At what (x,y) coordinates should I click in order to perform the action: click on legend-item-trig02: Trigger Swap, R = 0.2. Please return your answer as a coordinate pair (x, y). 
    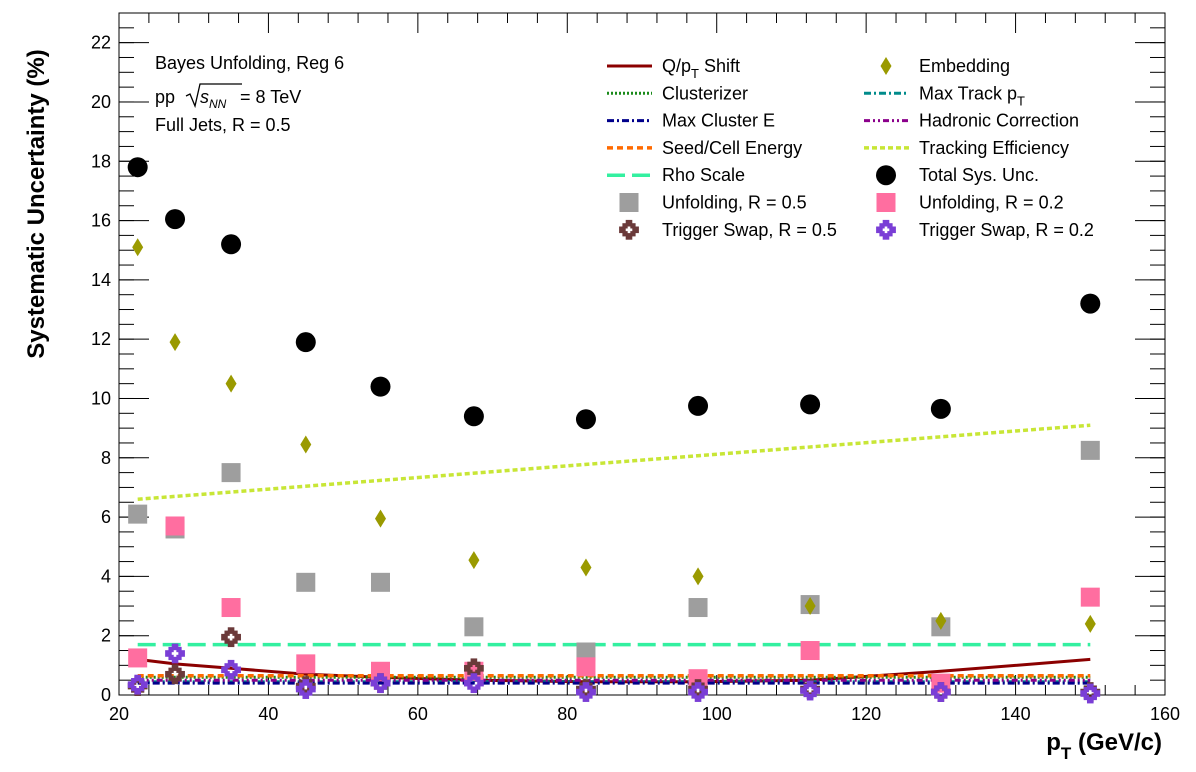
    Looking at the image, I should click on (985, 230).